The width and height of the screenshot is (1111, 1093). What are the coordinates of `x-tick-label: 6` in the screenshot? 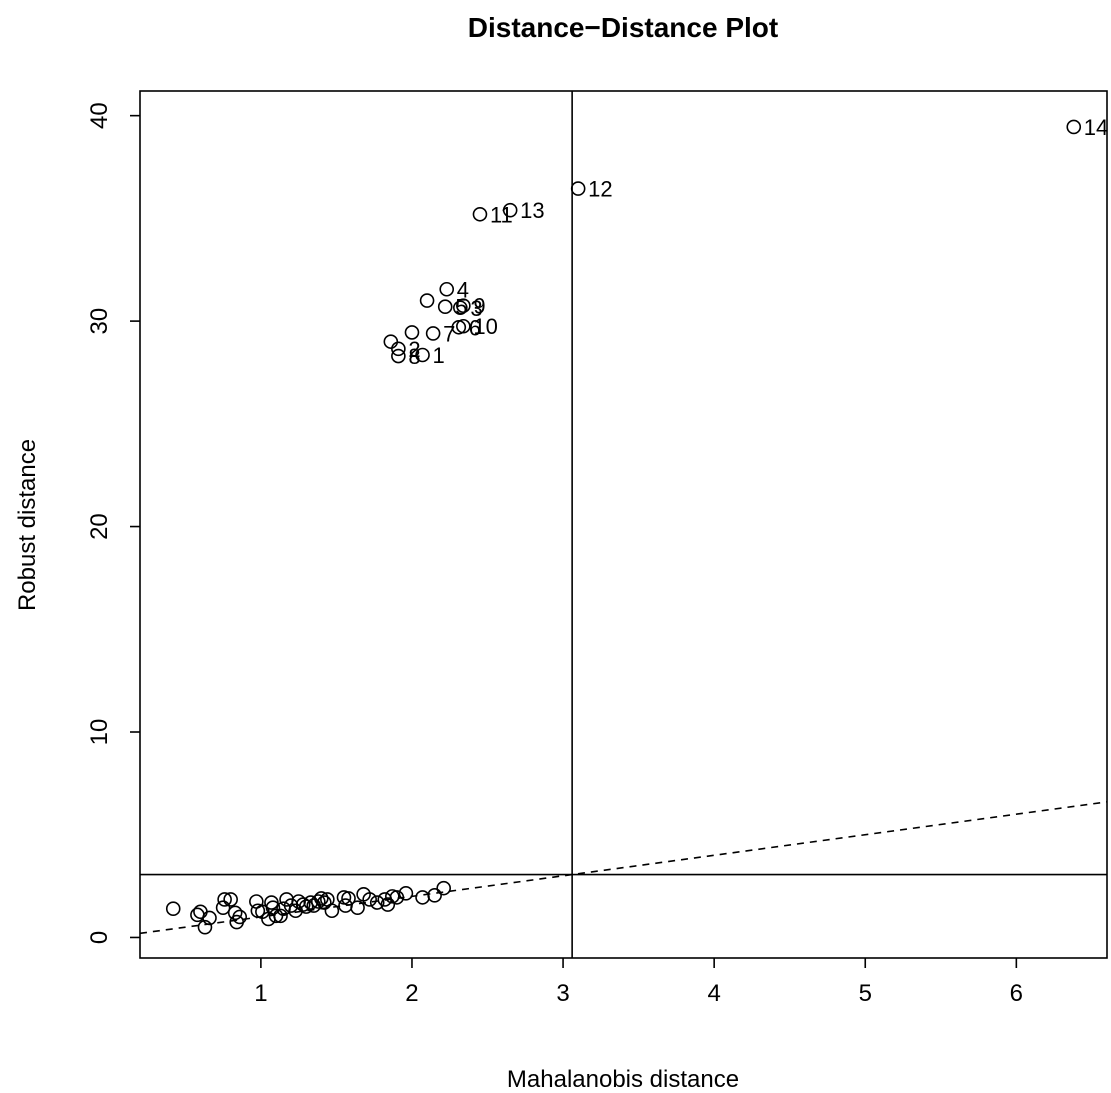 It's located at (1016, 993).